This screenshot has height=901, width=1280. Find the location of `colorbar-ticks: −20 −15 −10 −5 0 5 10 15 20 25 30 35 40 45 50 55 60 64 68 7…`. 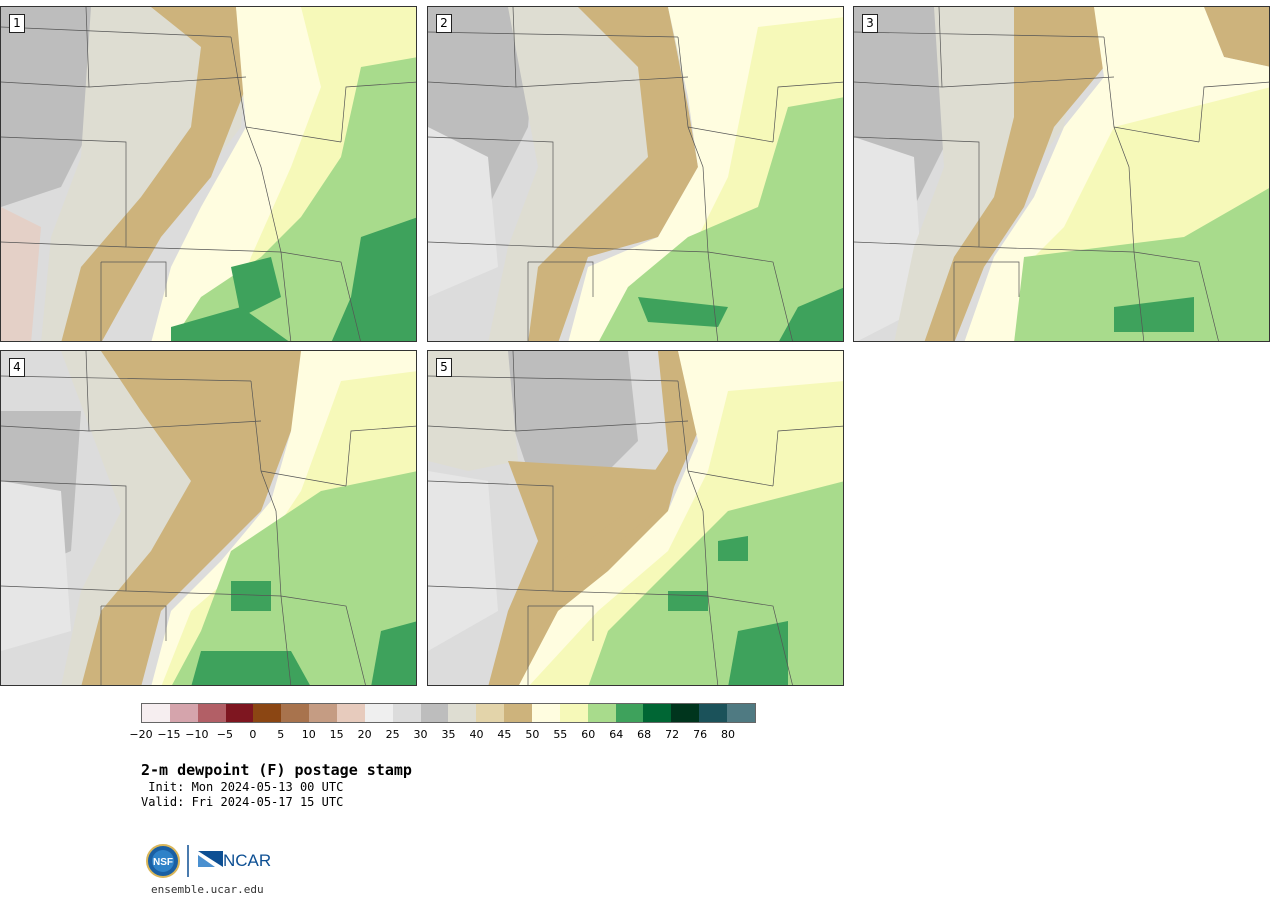

colorbar-ticks: −20 −15 −10 −5 0 5 10 15 20 25 30 35 40 45 50 55 60 64 68 7… is located at coordinates (442, 735).